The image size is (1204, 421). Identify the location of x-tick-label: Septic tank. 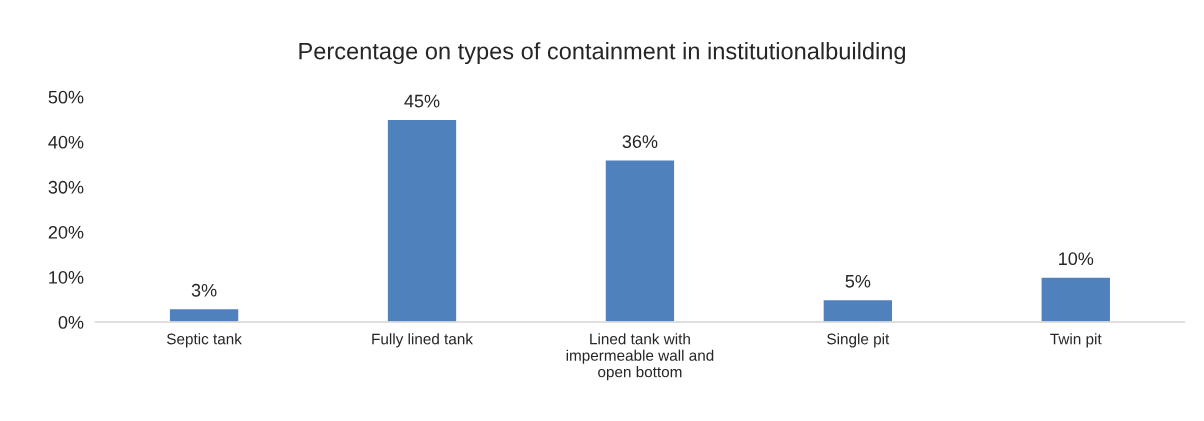
(204, 340).